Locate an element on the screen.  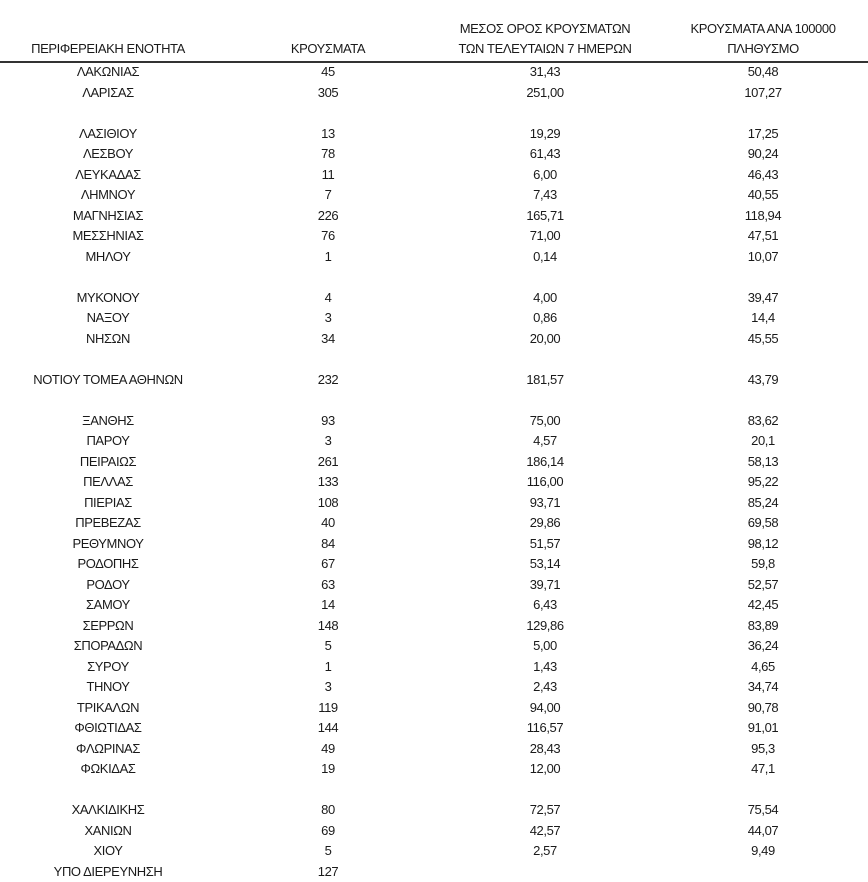
cell-cases: 7 is located at coordinates (328, 195).